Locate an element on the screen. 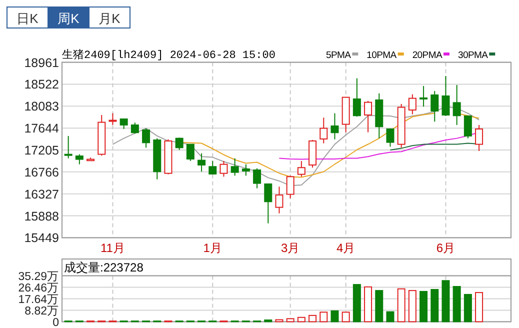 This screenshot has width=519, height=328. y-tick-label: 17205 is located at coordinates (42, 151).